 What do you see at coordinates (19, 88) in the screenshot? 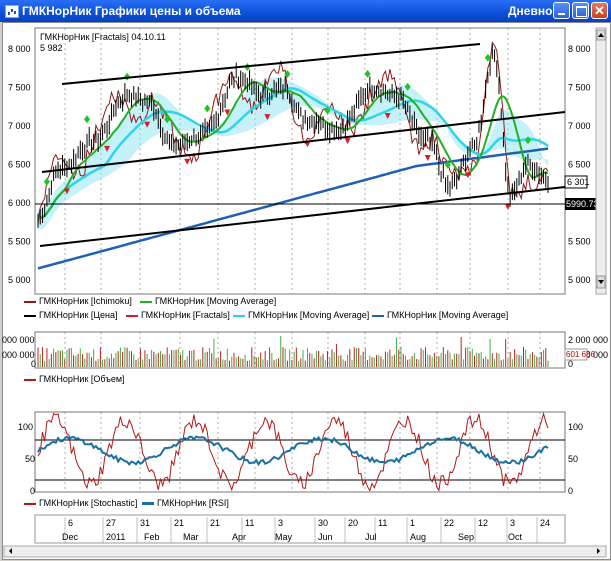
I see `price-tick-left: 7 500` at bounding box center [19, 88].